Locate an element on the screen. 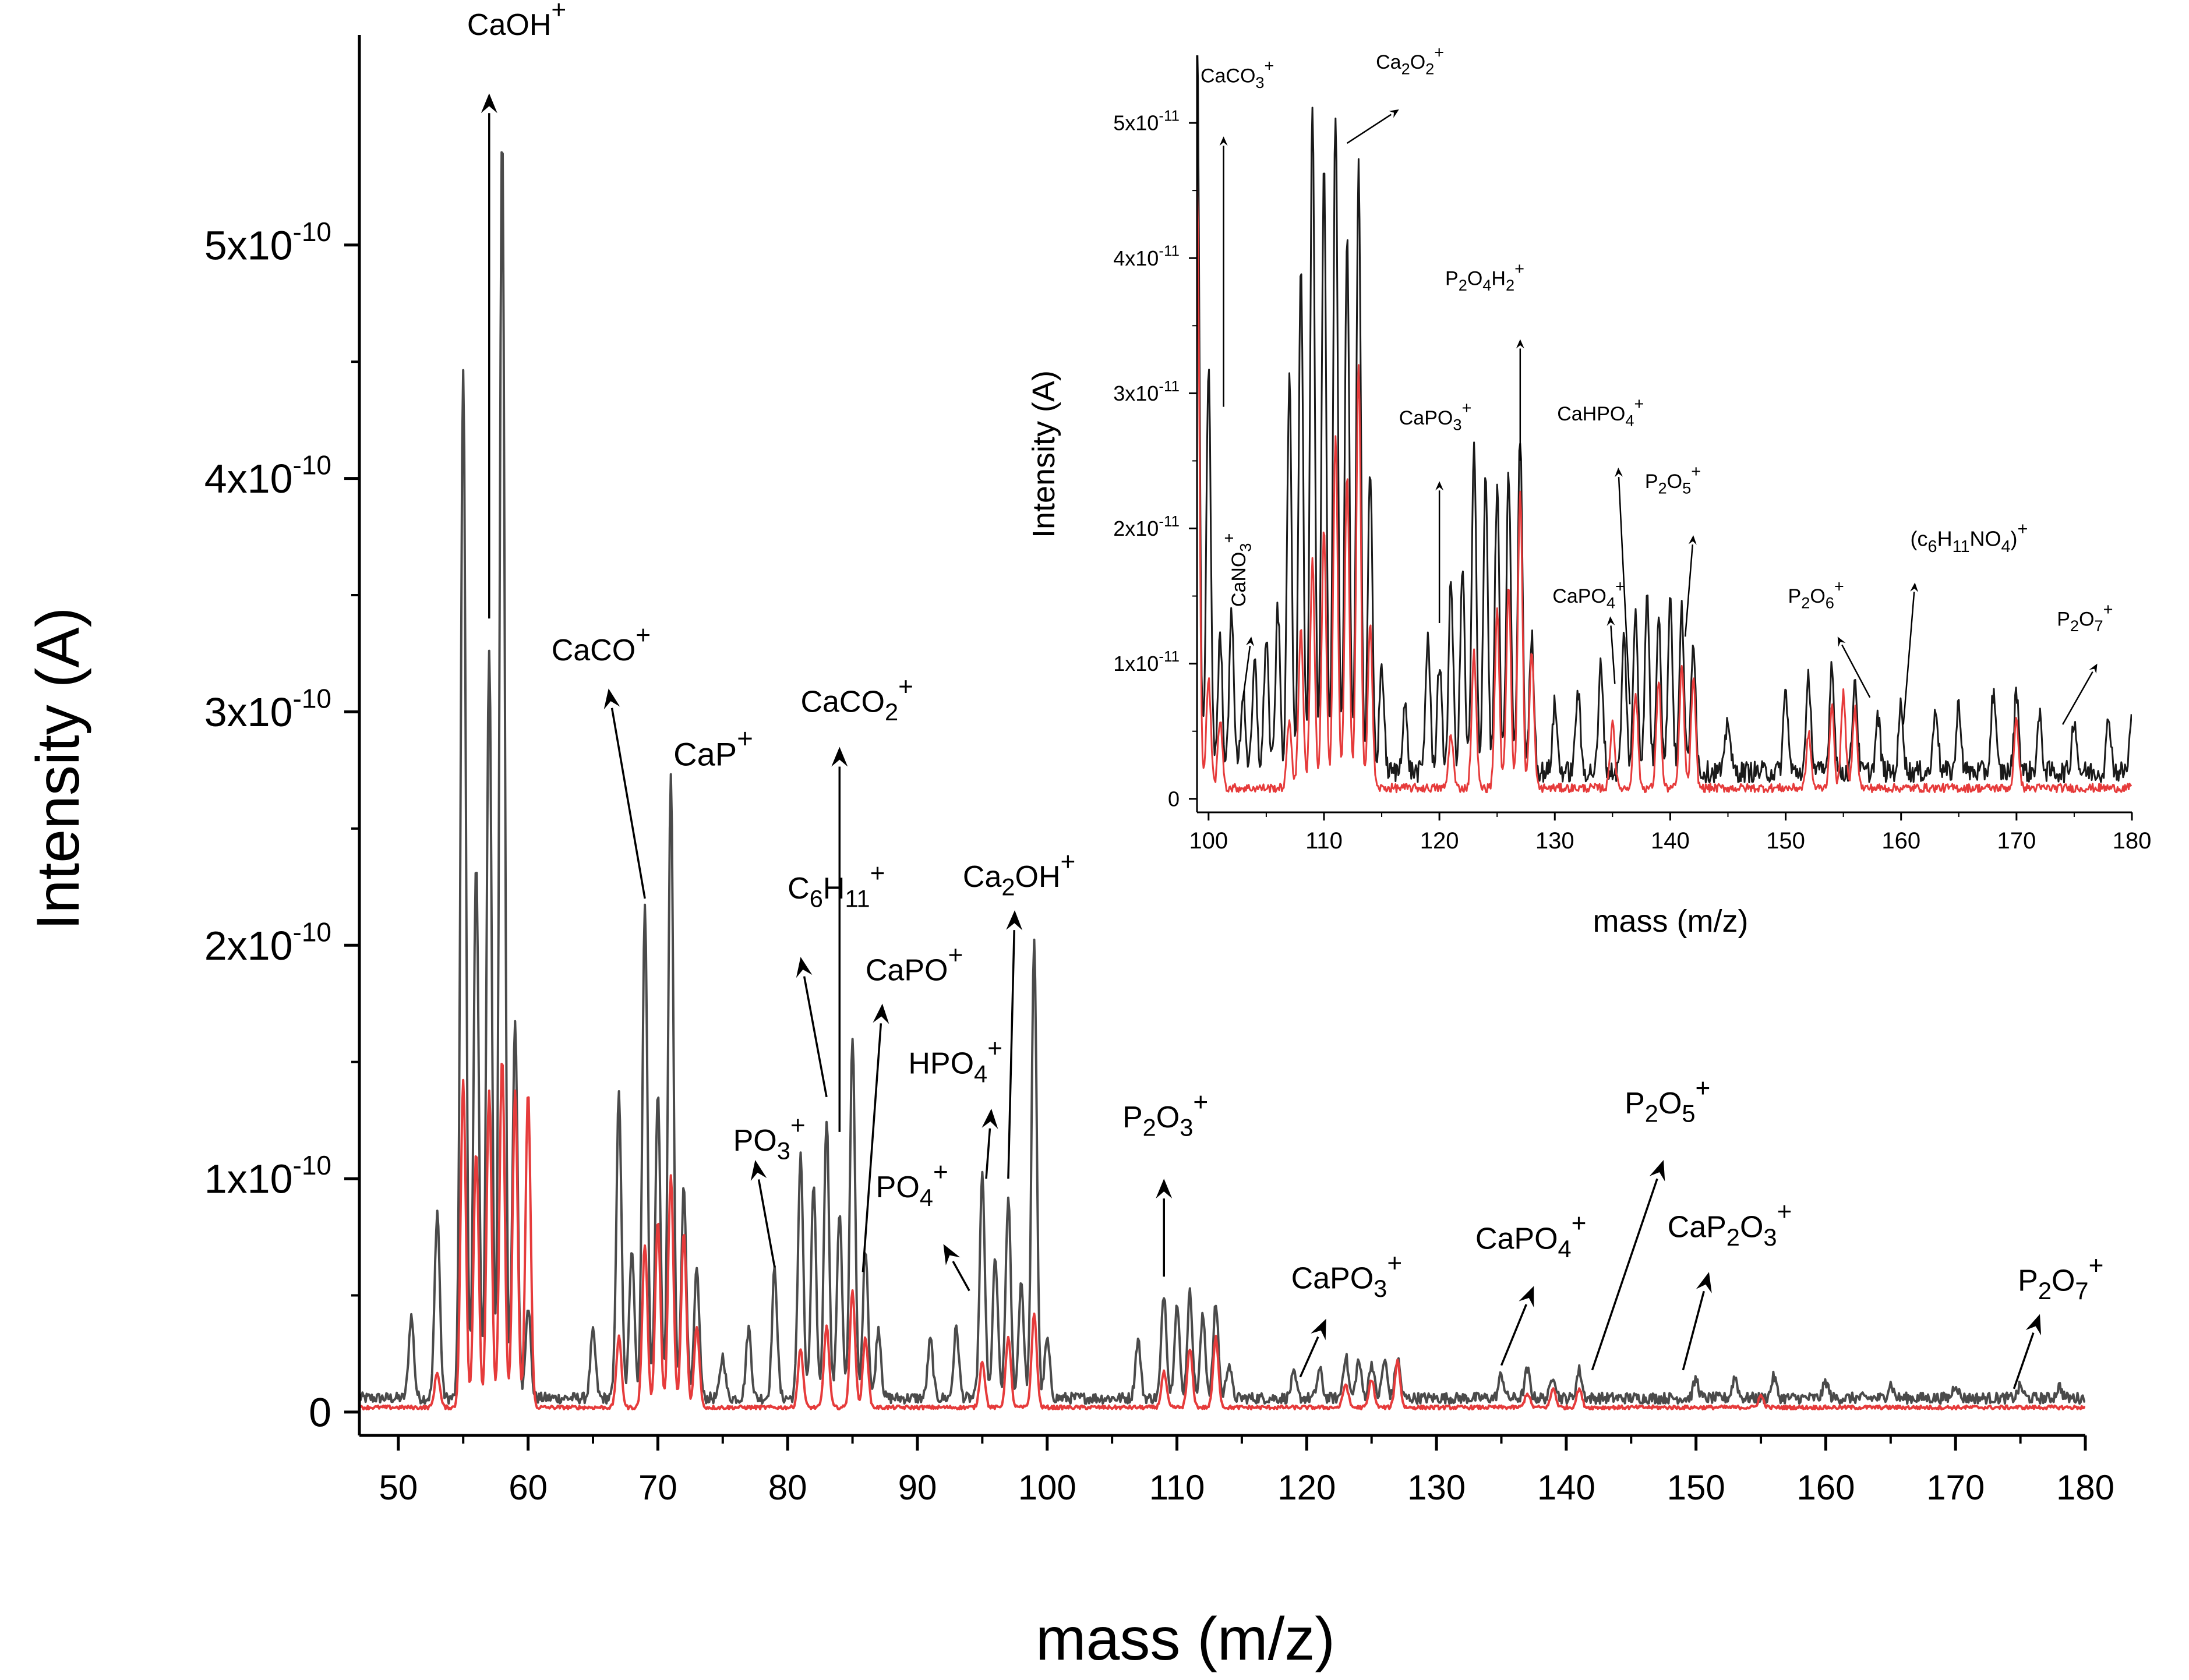  main-x-tick-label: 90 is located at coordinates (917, 1487).